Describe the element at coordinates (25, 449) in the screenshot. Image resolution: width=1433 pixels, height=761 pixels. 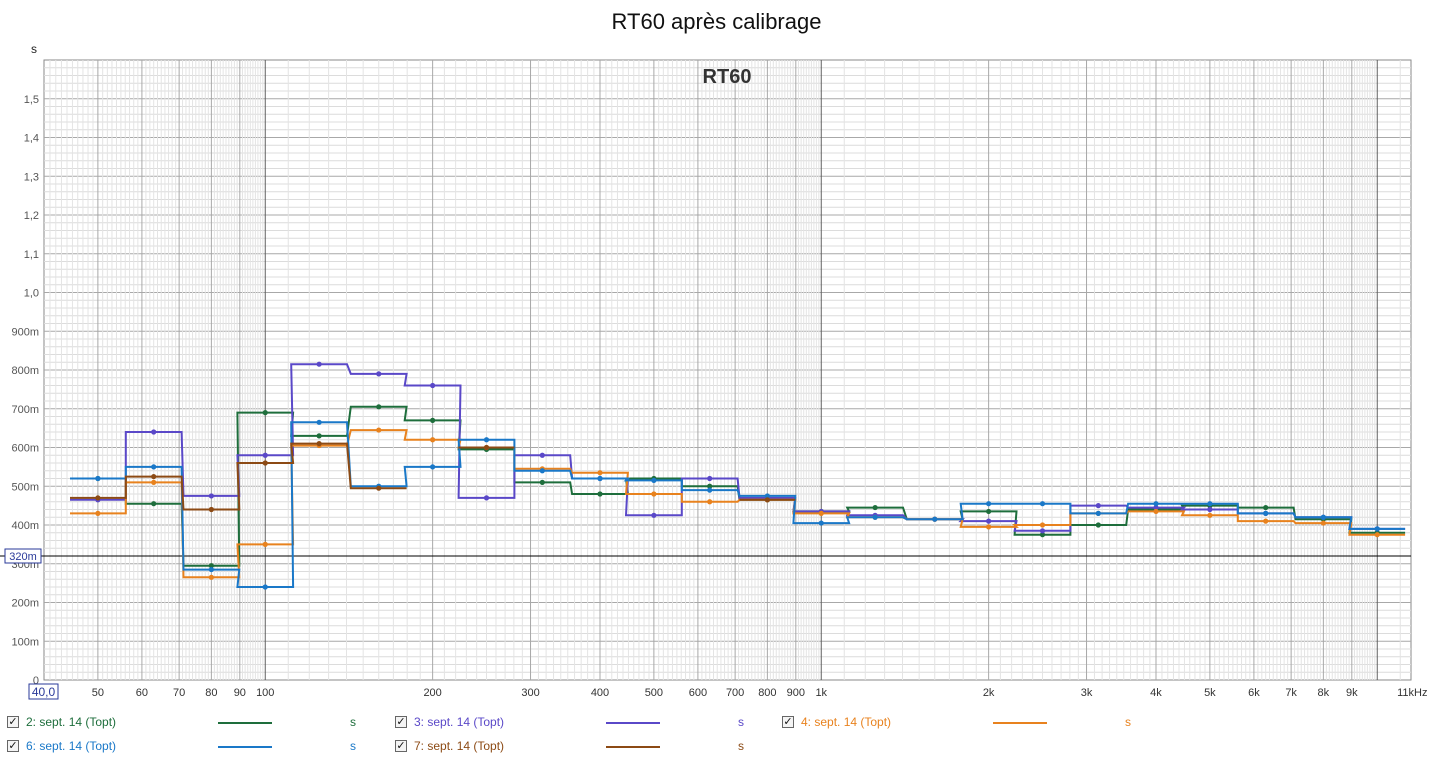
I see `y-tick-label: 600m` at that location.